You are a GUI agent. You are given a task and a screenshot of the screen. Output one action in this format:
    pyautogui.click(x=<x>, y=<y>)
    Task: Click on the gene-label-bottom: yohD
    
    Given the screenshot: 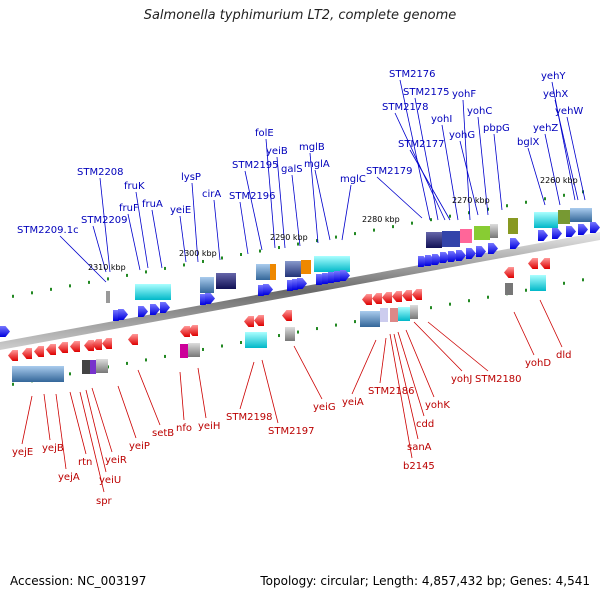 What is the action you would take?
    pyautogui.click(x=538, y=363)
    